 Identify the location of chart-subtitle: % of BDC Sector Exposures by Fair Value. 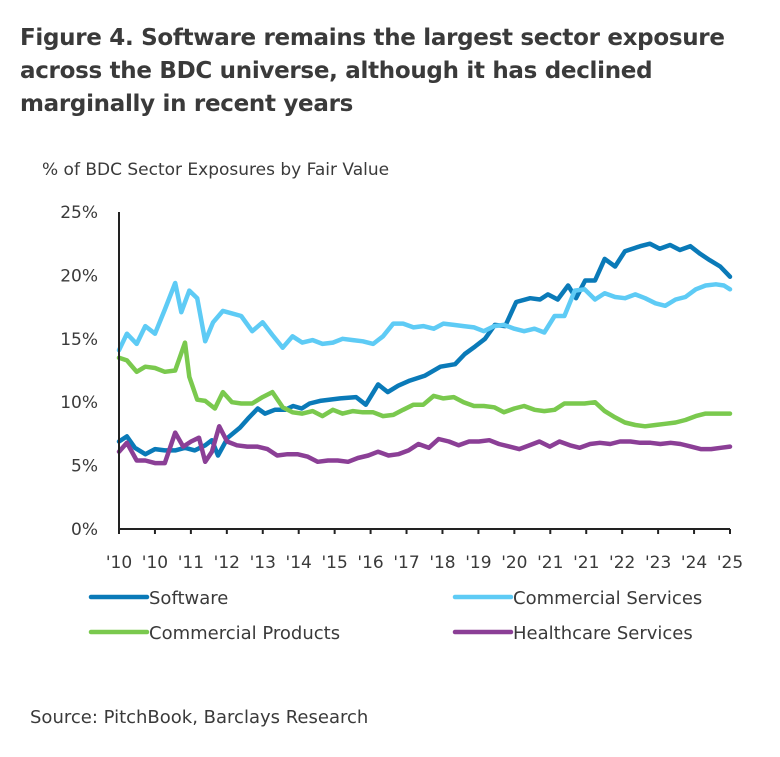
(216, 170).